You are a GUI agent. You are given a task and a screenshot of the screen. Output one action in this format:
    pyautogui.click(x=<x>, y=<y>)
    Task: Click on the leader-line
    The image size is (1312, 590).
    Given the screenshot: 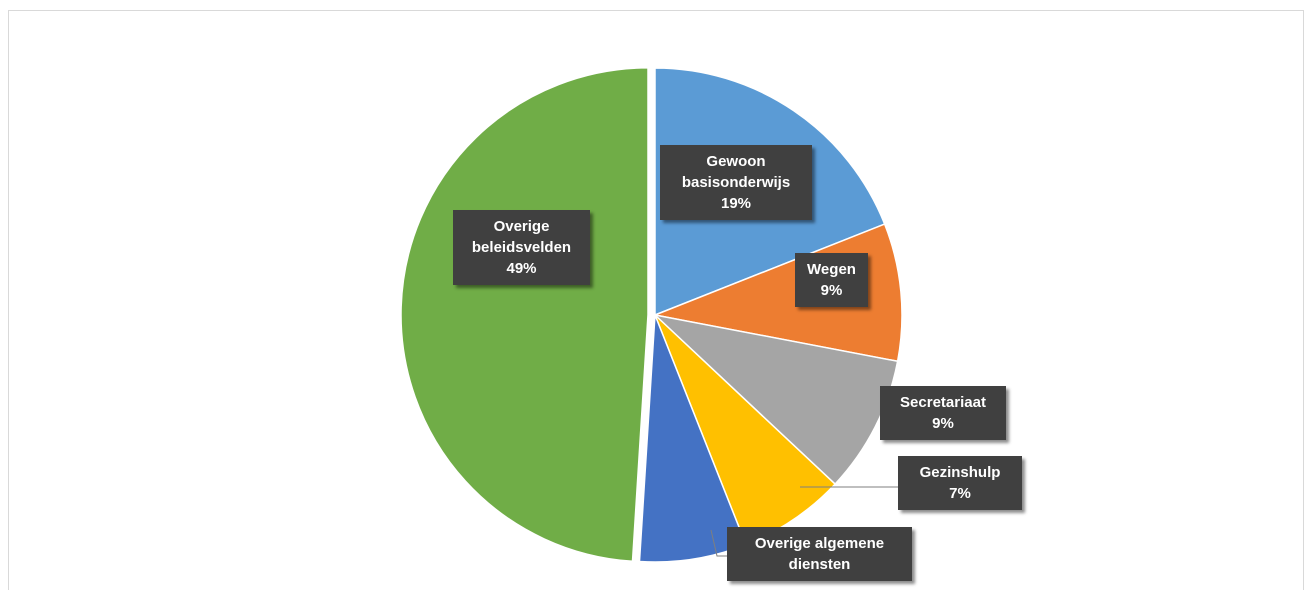 What is the action you would take?
    pyautogui.click(x=718, y=543)
    